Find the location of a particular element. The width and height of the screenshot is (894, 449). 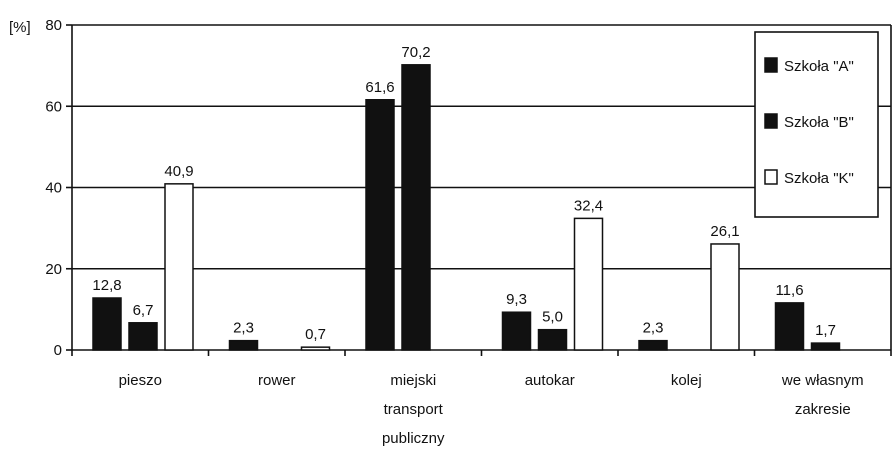

data-label: 5,0 is located at coordinates (552, 317).